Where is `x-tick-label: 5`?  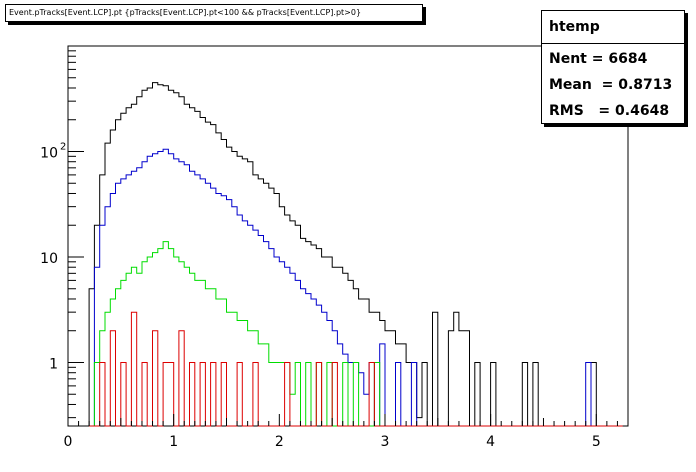 x-tick-label: 5 is located at coordinates (596, 442).